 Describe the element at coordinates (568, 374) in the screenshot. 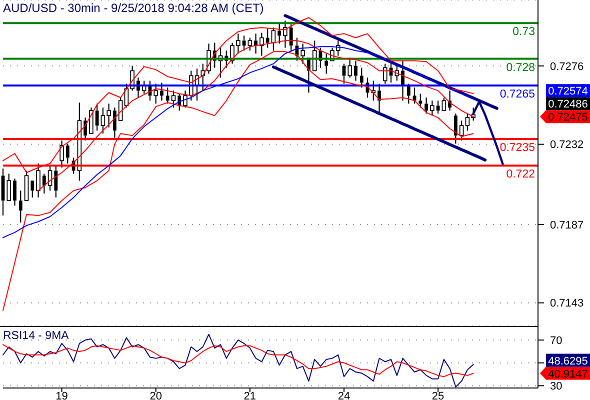

I see `text: 40.9147` at that location.